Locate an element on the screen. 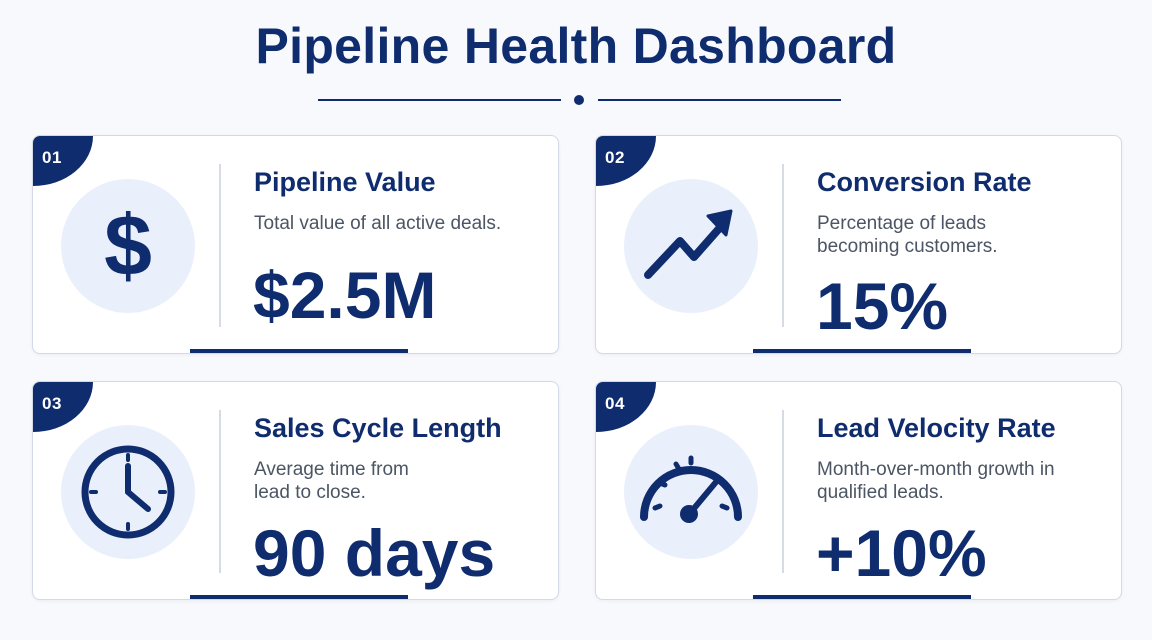  card-number: 01 is located at coordinates (52, 157).